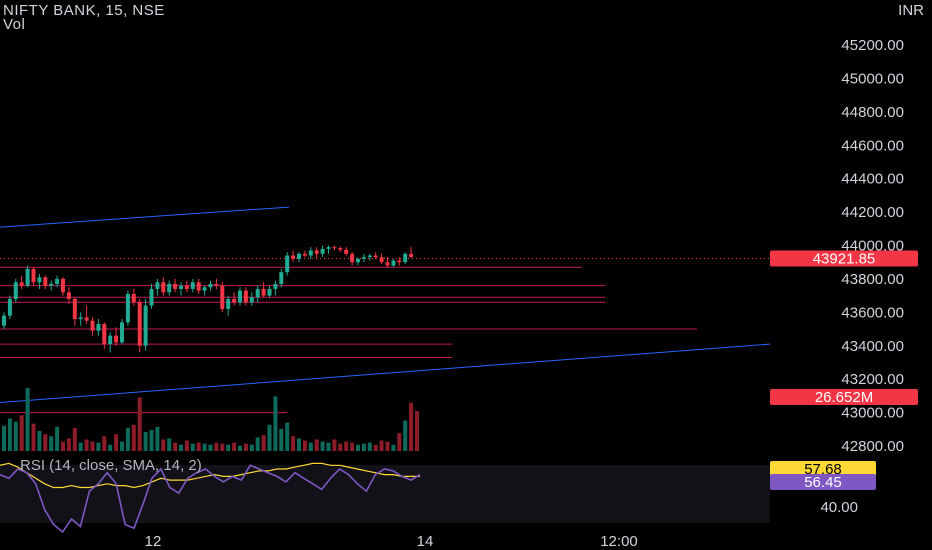 The image size is (932, 550). I want to click on rsi-value-tag-bg, so click(823, 469).